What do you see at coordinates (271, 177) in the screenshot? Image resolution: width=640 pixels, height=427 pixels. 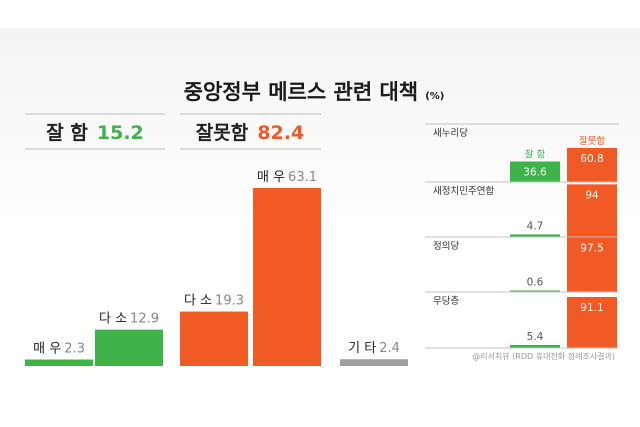 I see `main-bar-category-3: 매 우` at bounding box center [271, 177].